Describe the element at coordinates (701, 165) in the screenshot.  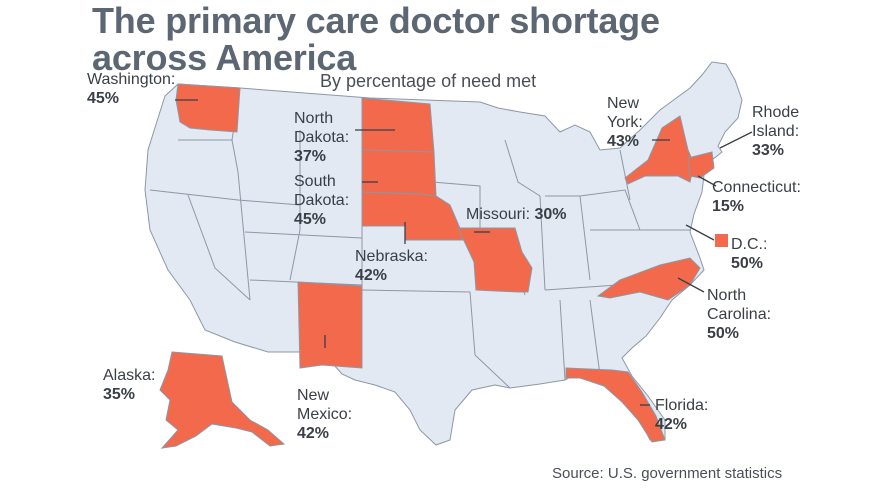
I see `state-connecticut-ri` at that location.